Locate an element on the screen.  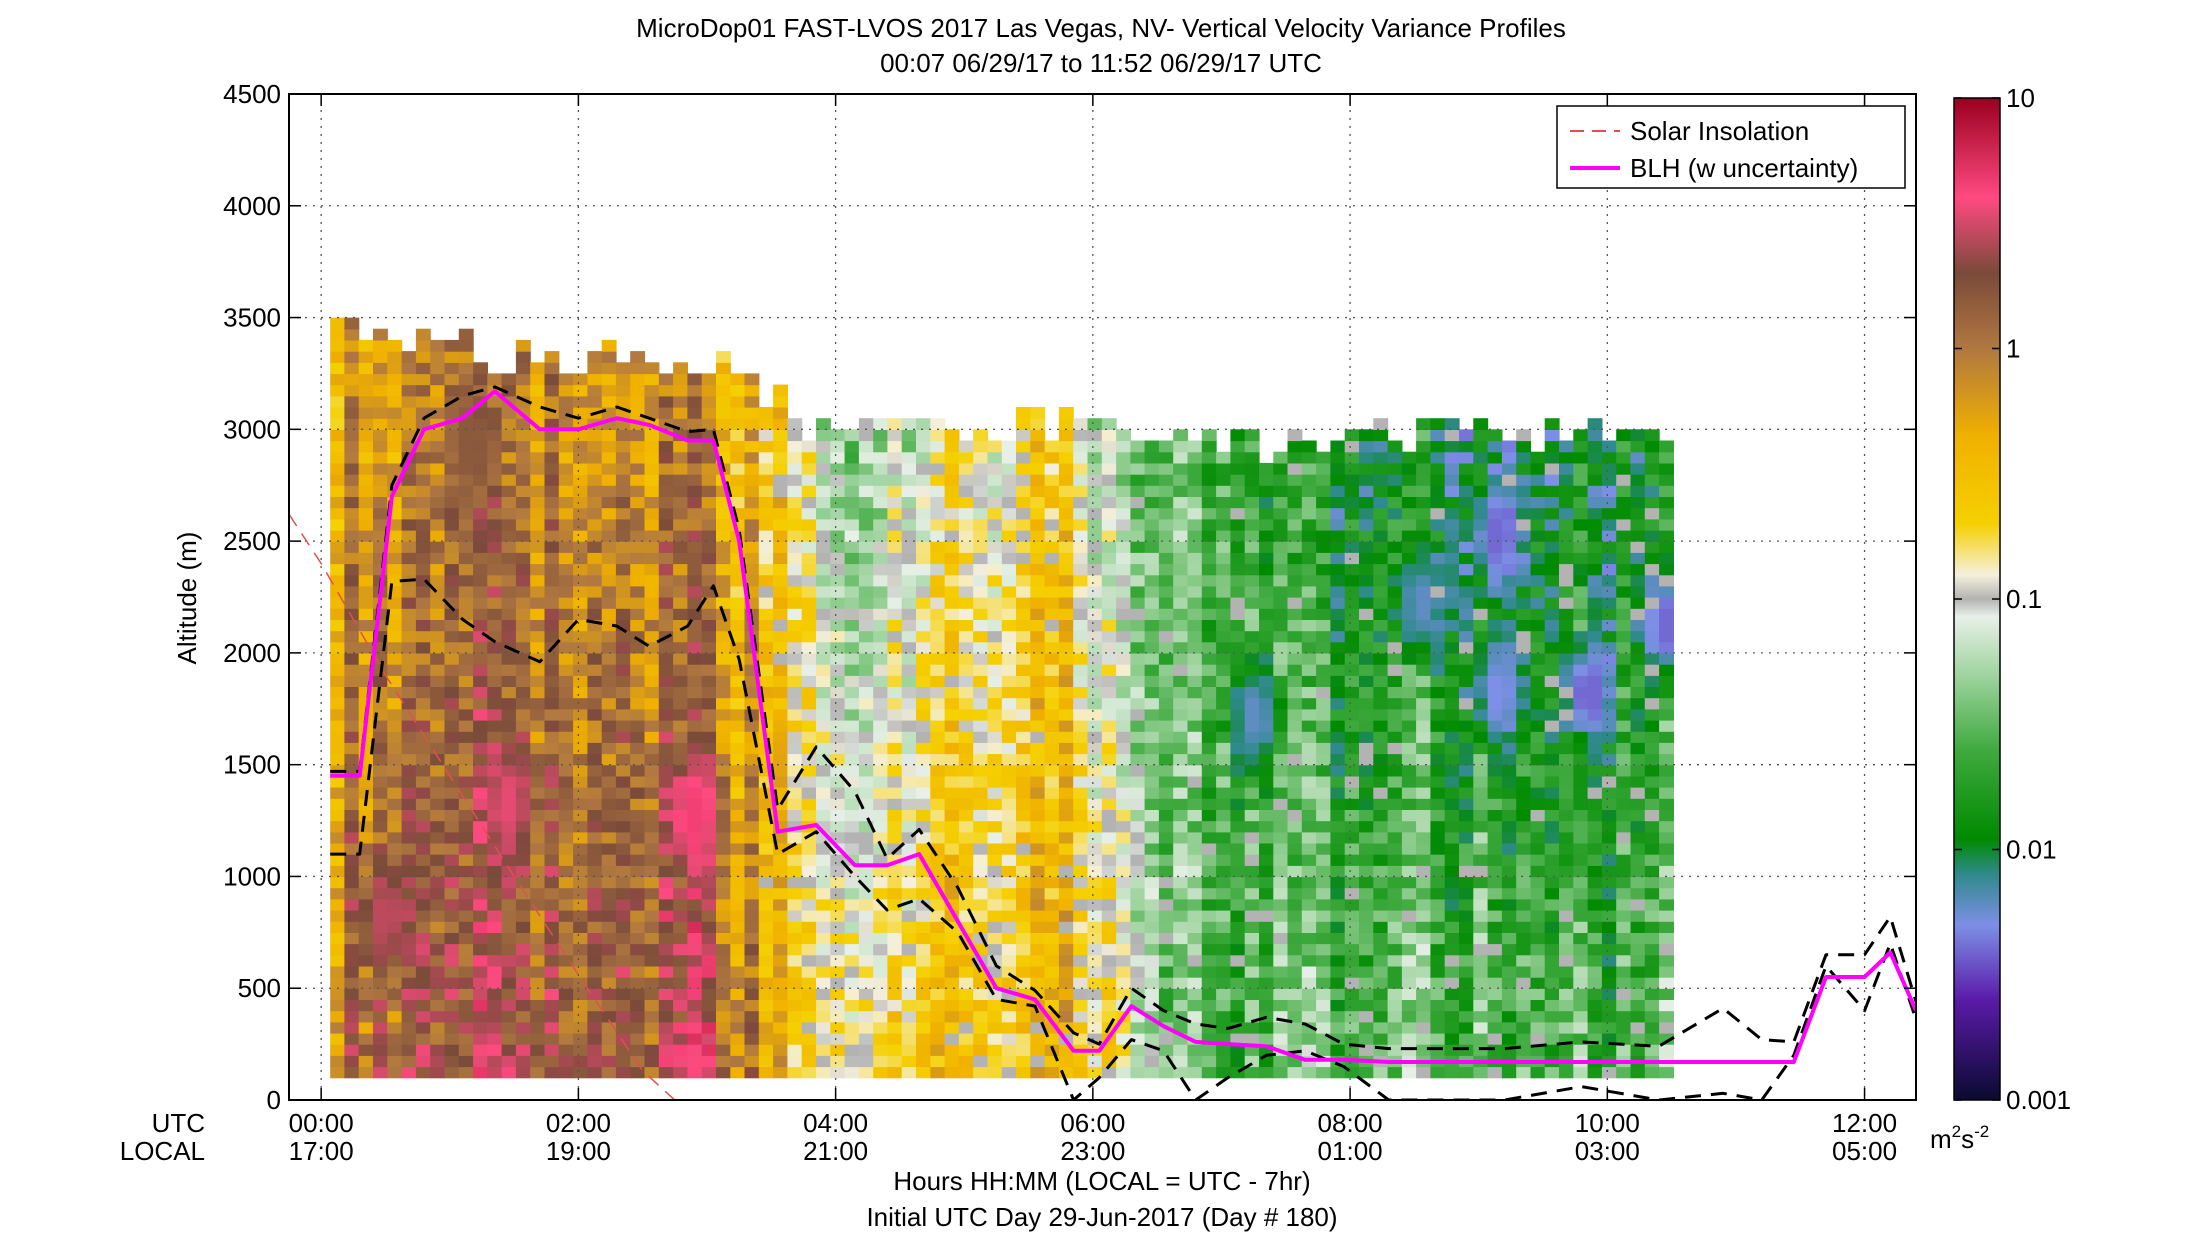
chart-subtitle: 00:07 06/29/17 to 11:52 06/29/17 UTC is located at coordinates (1101, 63).